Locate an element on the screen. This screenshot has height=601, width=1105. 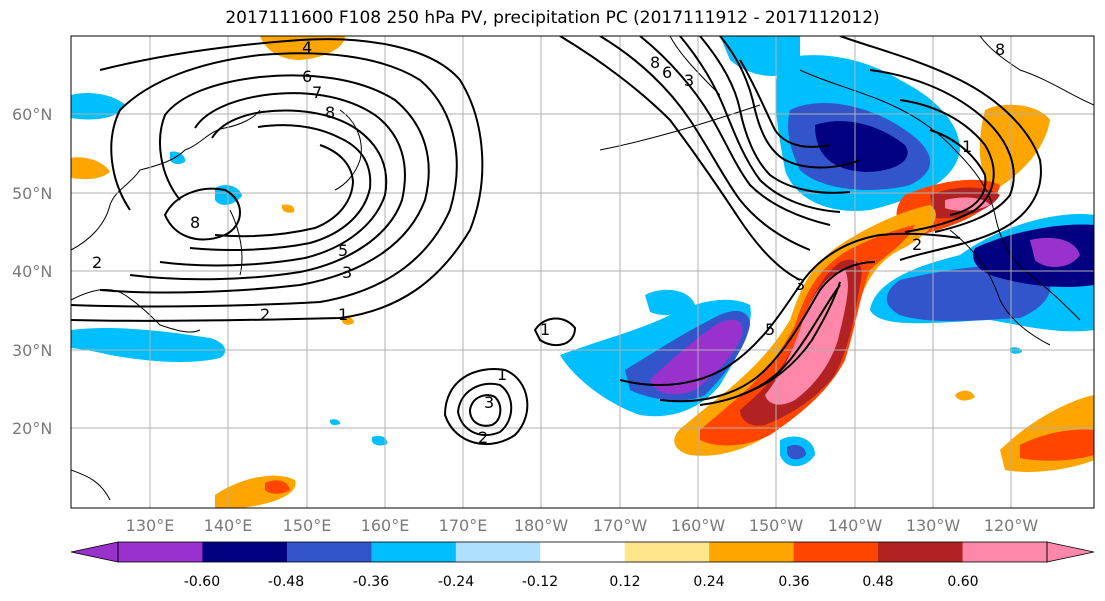
lon-label: 160°E is located at coordinates (385, 525).